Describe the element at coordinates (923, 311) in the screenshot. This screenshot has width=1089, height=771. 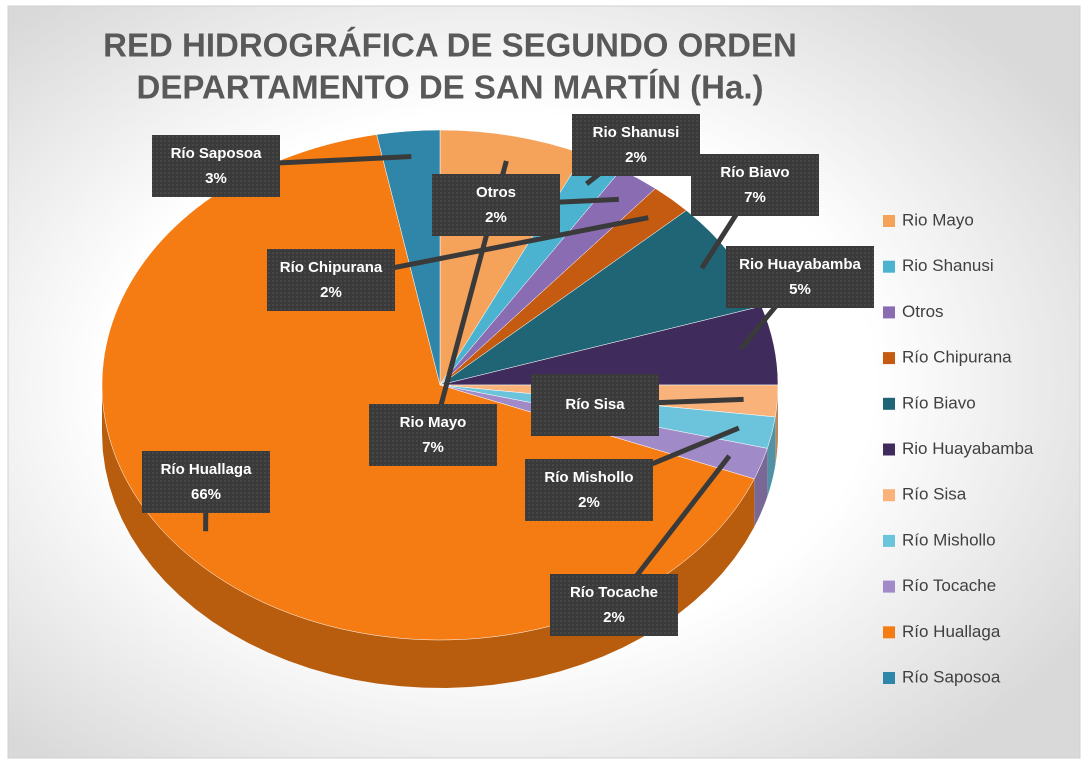
I see `legend-label: Otros` at that location.